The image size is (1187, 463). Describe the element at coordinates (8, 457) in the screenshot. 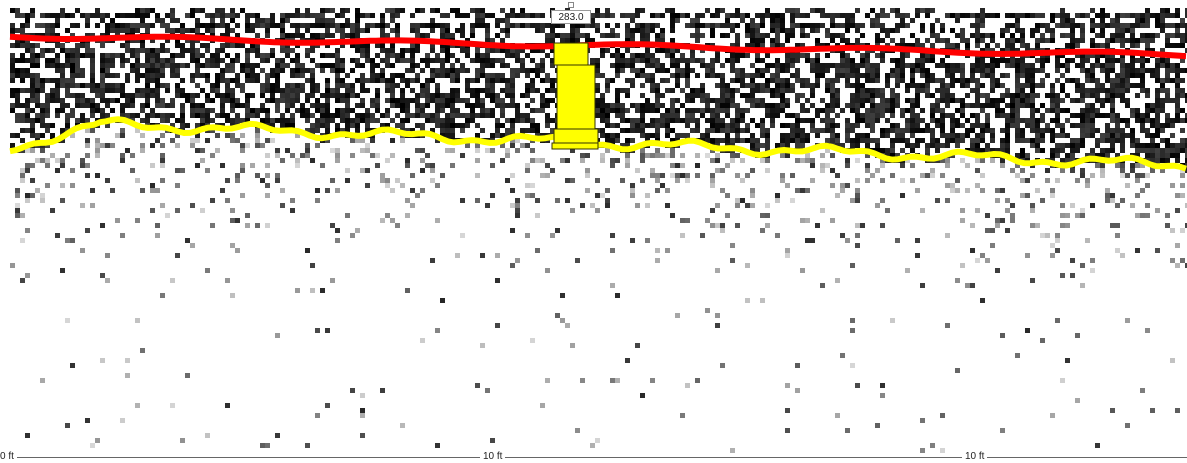

I see `scale-tick-label: 0 ft` at that location.